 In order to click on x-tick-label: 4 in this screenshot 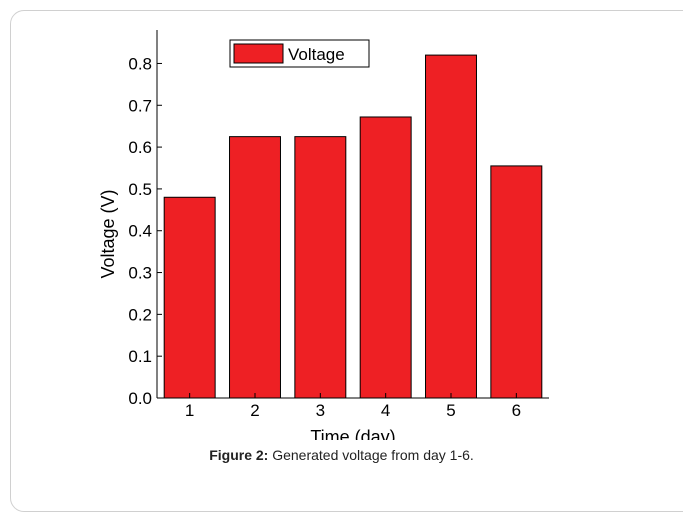, I will do `click(385, 410)`.